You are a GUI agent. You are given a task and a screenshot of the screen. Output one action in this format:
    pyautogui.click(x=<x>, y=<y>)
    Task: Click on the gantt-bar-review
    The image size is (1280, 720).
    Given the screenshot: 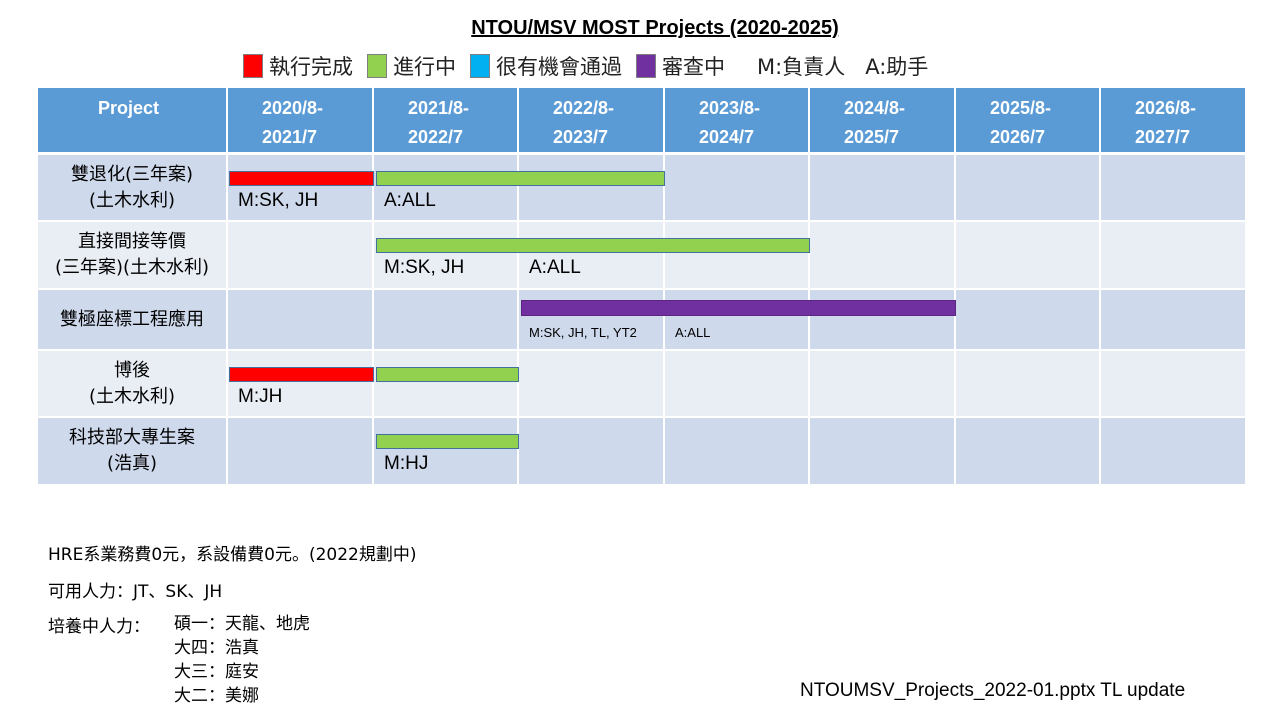 What is the action you would take?
    pyautogui.click(x=738, y=308)
    